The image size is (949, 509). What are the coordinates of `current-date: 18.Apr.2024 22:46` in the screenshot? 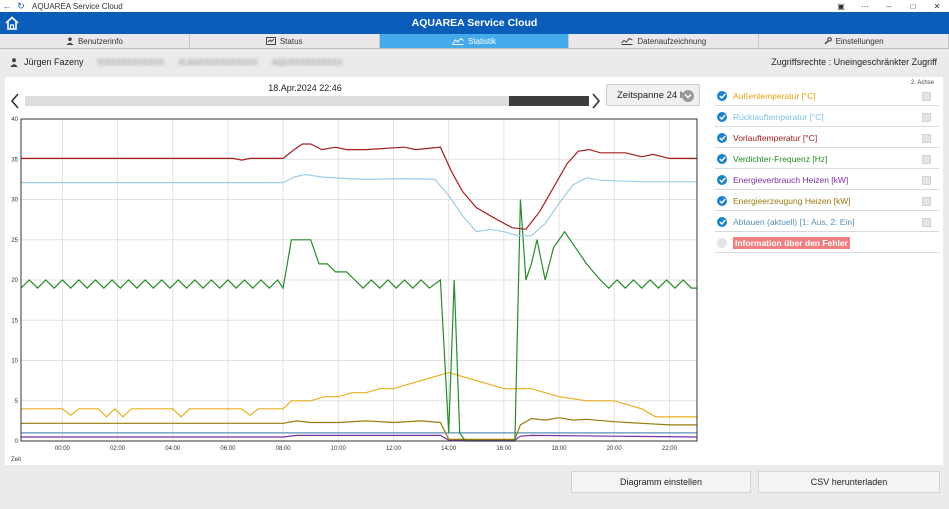 It's located at (305, 88).